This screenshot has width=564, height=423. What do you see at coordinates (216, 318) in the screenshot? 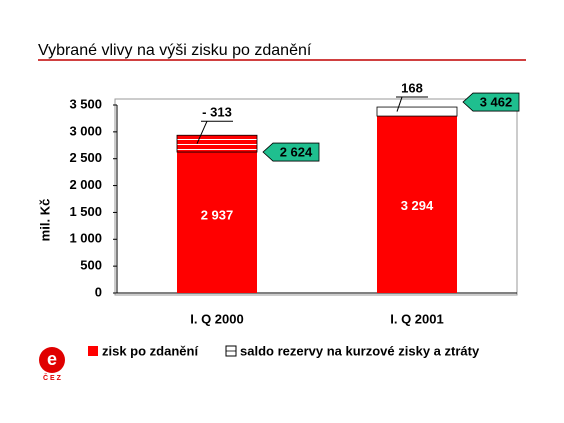
I see `x-tick-label: I. Q 2000` at bounding box center [216, 318].